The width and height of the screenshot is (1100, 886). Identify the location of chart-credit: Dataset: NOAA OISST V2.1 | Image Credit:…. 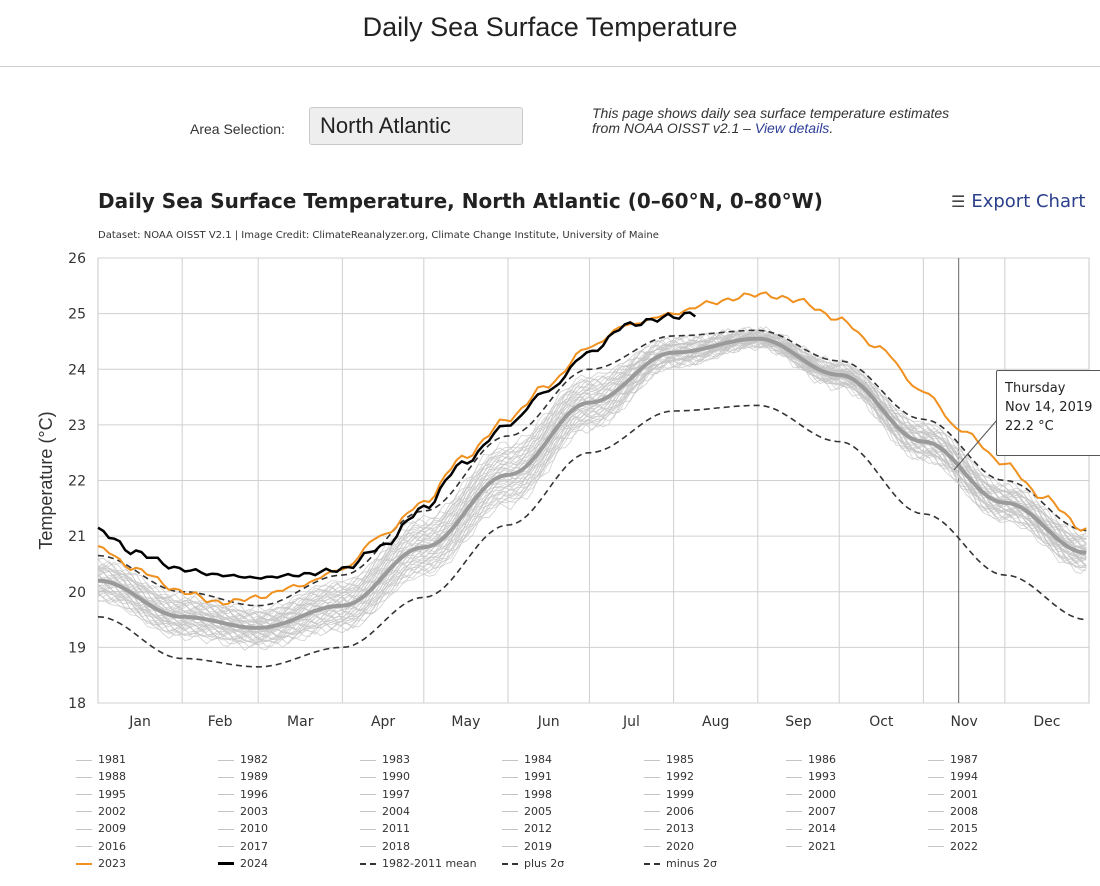
(378, 235).